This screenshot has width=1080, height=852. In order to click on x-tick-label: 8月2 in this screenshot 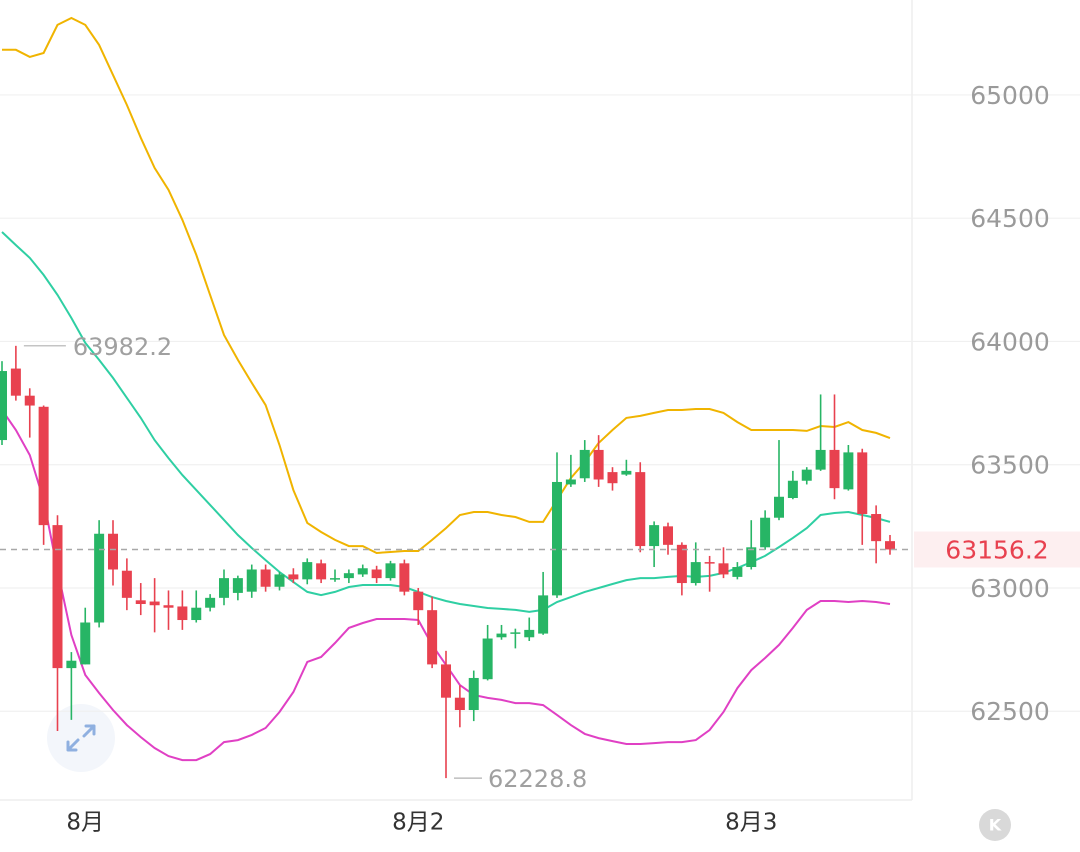, I will do `click(418, 823)`.